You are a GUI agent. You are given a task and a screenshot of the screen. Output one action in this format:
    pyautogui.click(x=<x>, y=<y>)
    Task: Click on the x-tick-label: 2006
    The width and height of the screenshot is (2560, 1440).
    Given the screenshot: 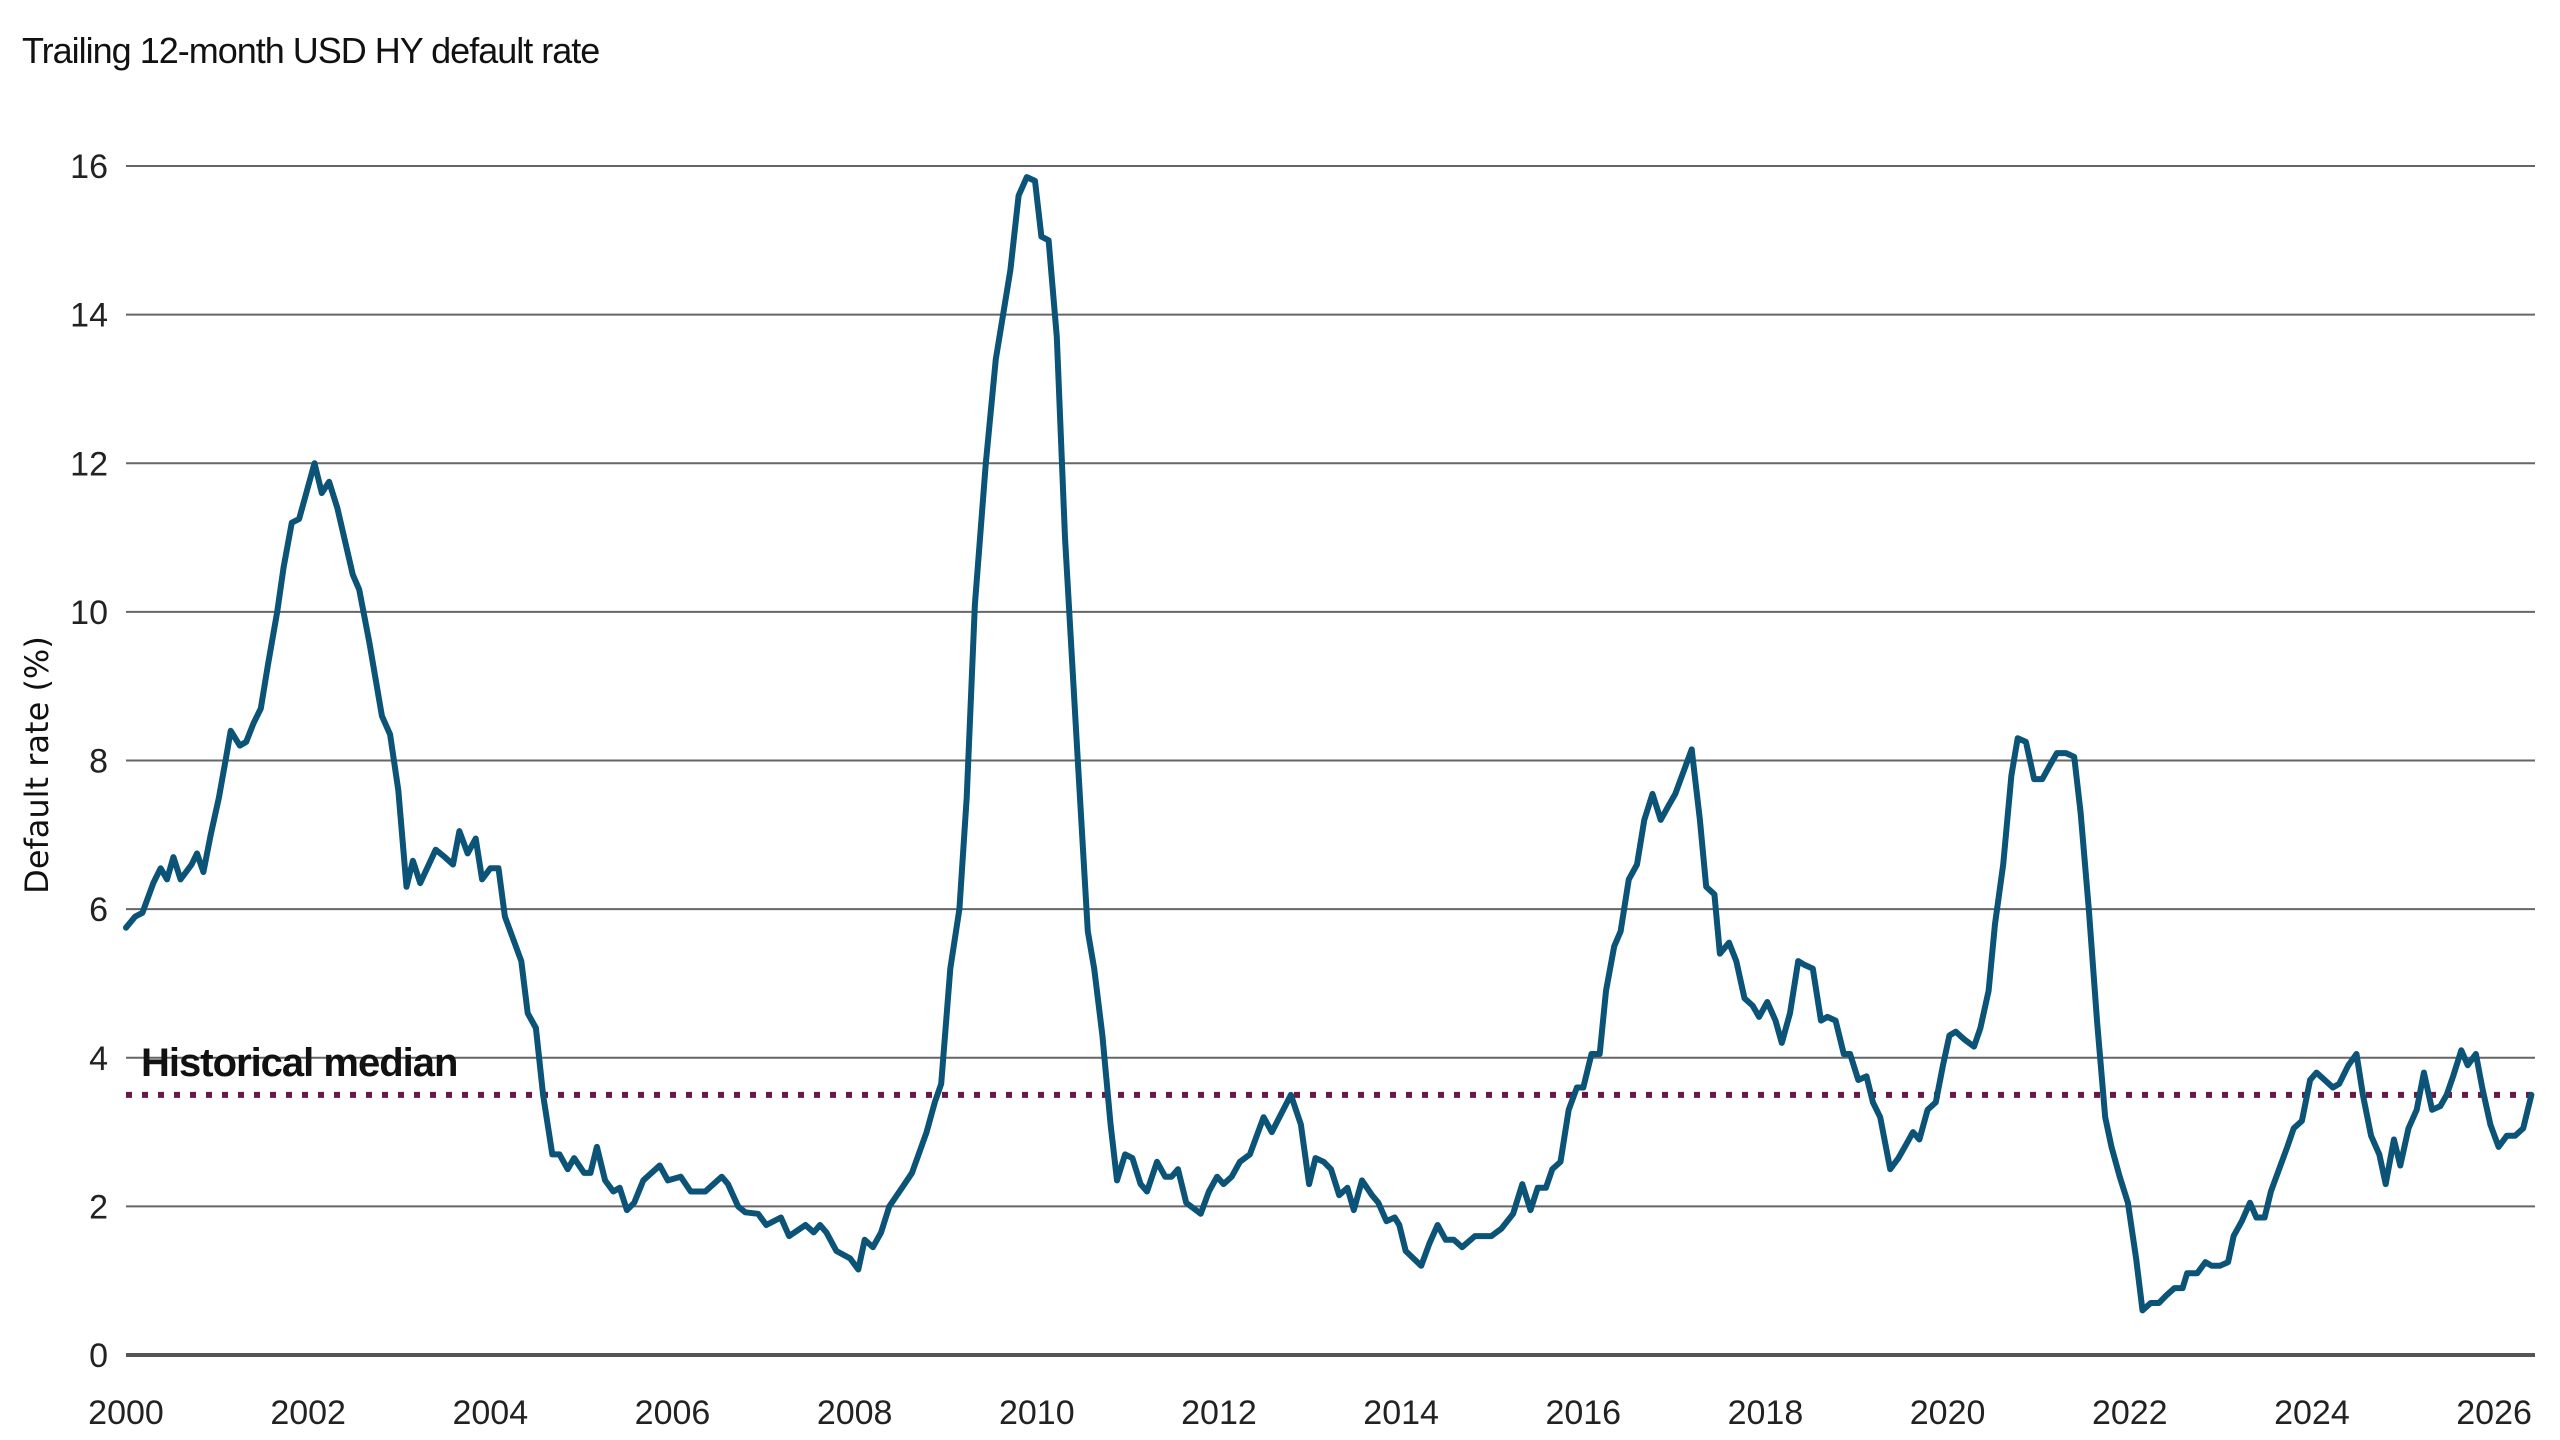 What is the action you would take?
    pyautogui.click(x=673, y=1413)
    